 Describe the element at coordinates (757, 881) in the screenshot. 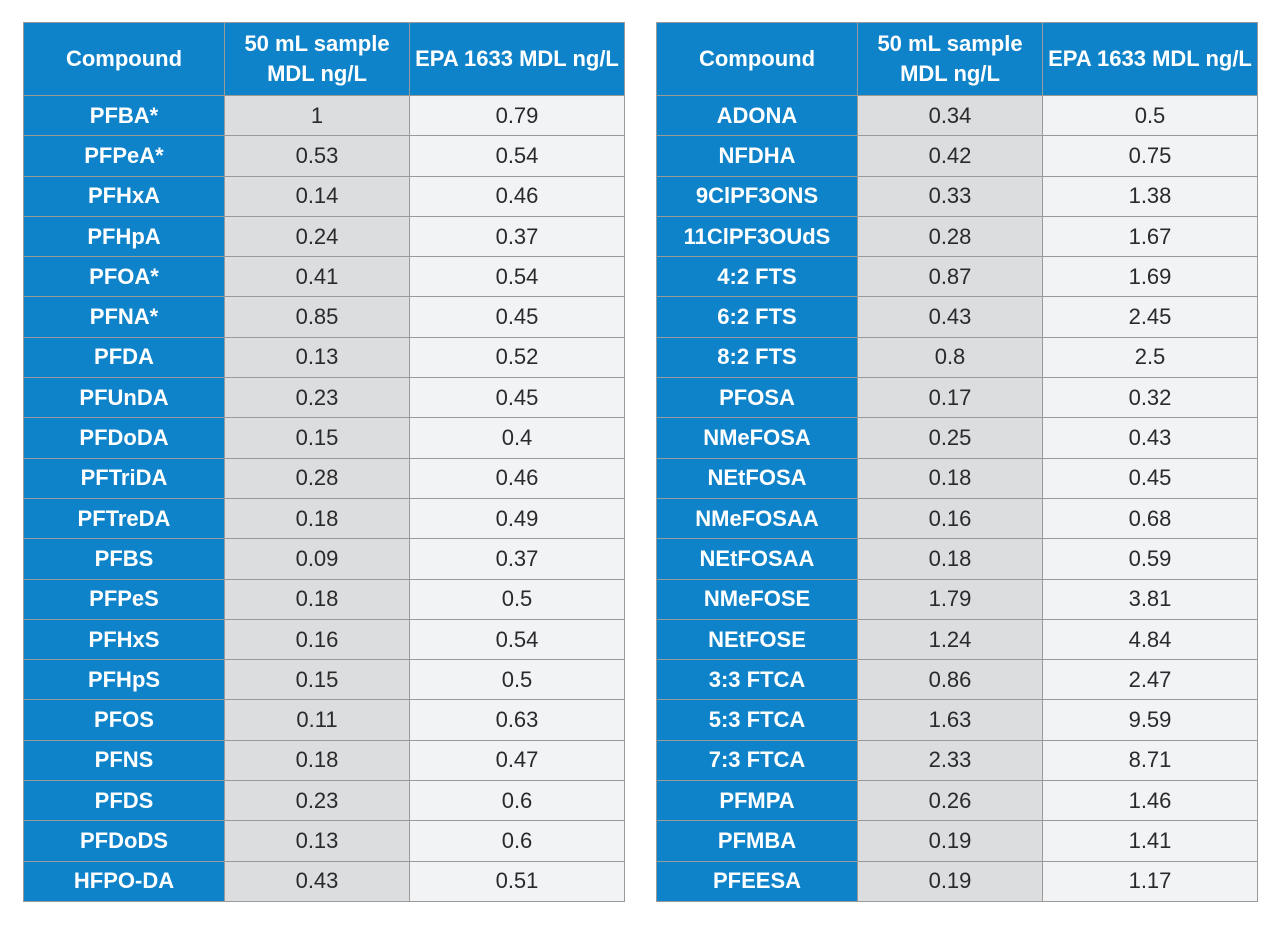

I see `compound-cell: PFEESA` at that location.